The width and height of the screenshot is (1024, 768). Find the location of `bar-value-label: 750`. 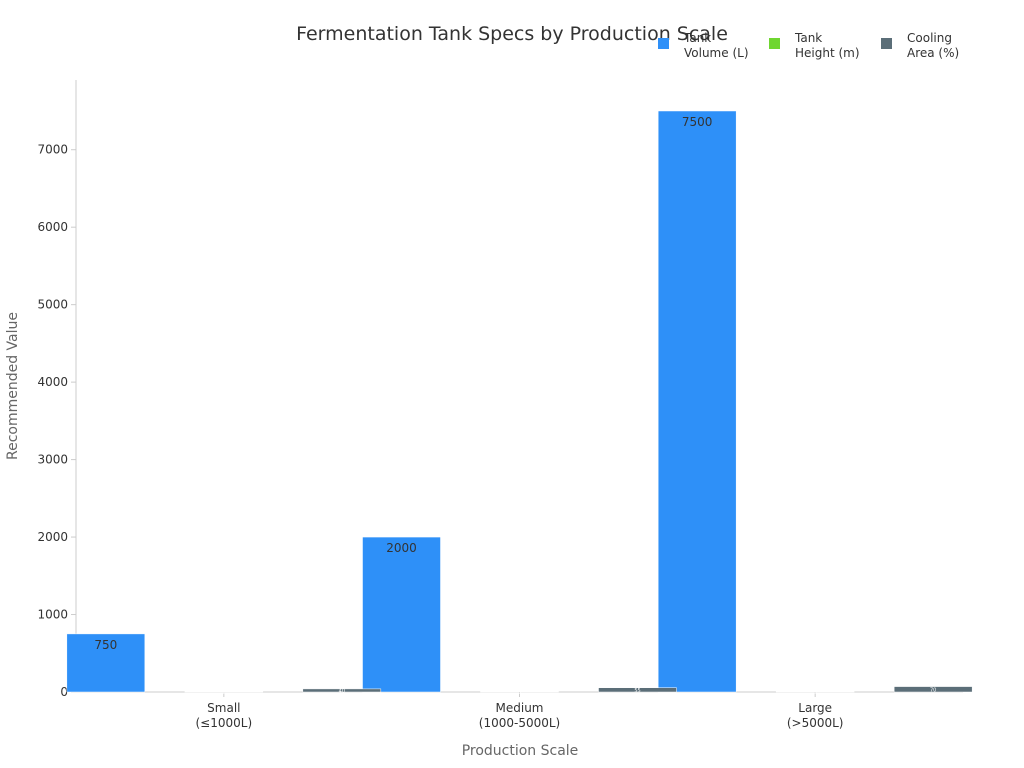

bar-value-label: 750 is located at coordinates (105, 645).